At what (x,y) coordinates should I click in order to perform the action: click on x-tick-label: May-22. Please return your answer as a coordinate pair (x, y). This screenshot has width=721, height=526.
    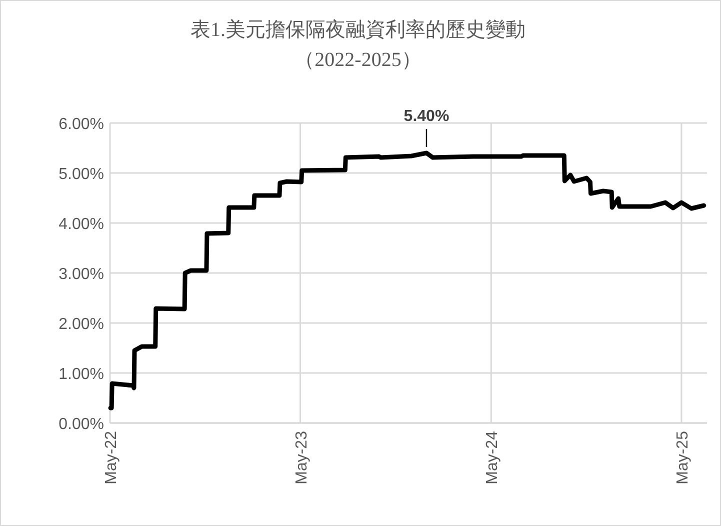
    Looking at the image, I should click on (111, 457).